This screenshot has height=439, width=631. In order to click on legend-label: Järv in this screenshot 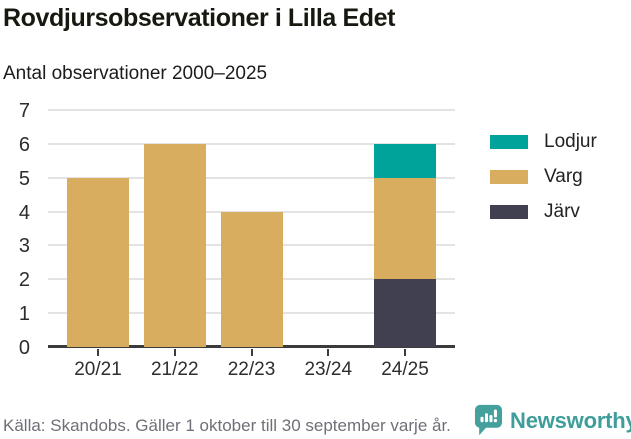, I will do `click(562, 211)`.